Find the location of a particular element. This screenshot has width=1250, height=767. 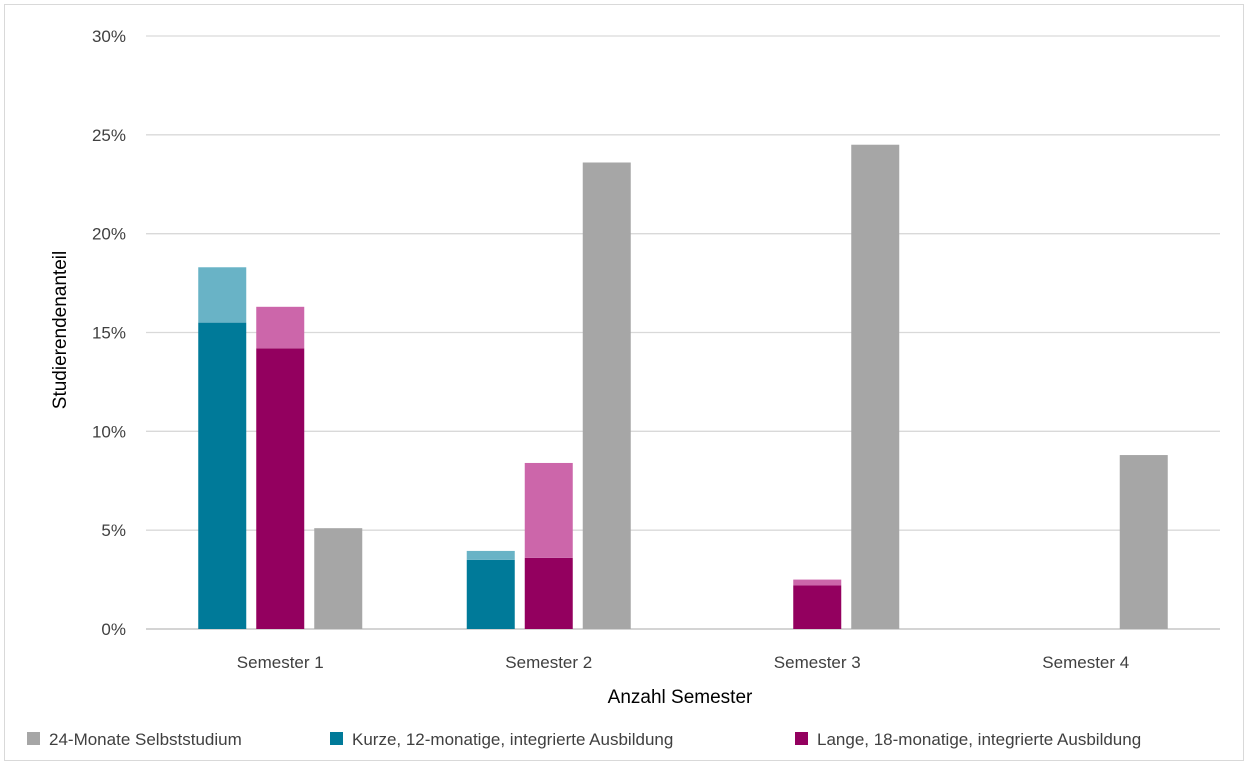

bar-1-0-base is located at coordinates (280, 488).